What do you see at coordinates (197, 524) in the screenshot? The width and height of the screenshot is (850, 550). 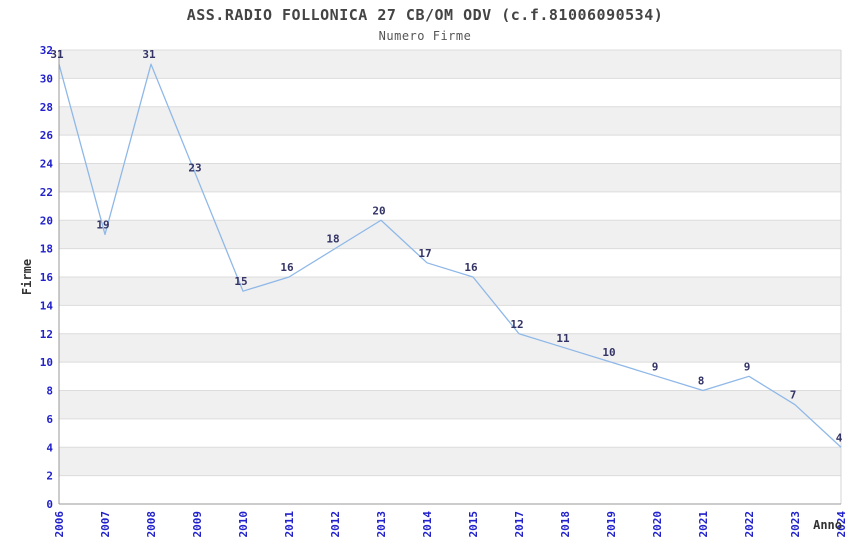 I see `x-tick-label: 2009` at bounding box center [197, 524].